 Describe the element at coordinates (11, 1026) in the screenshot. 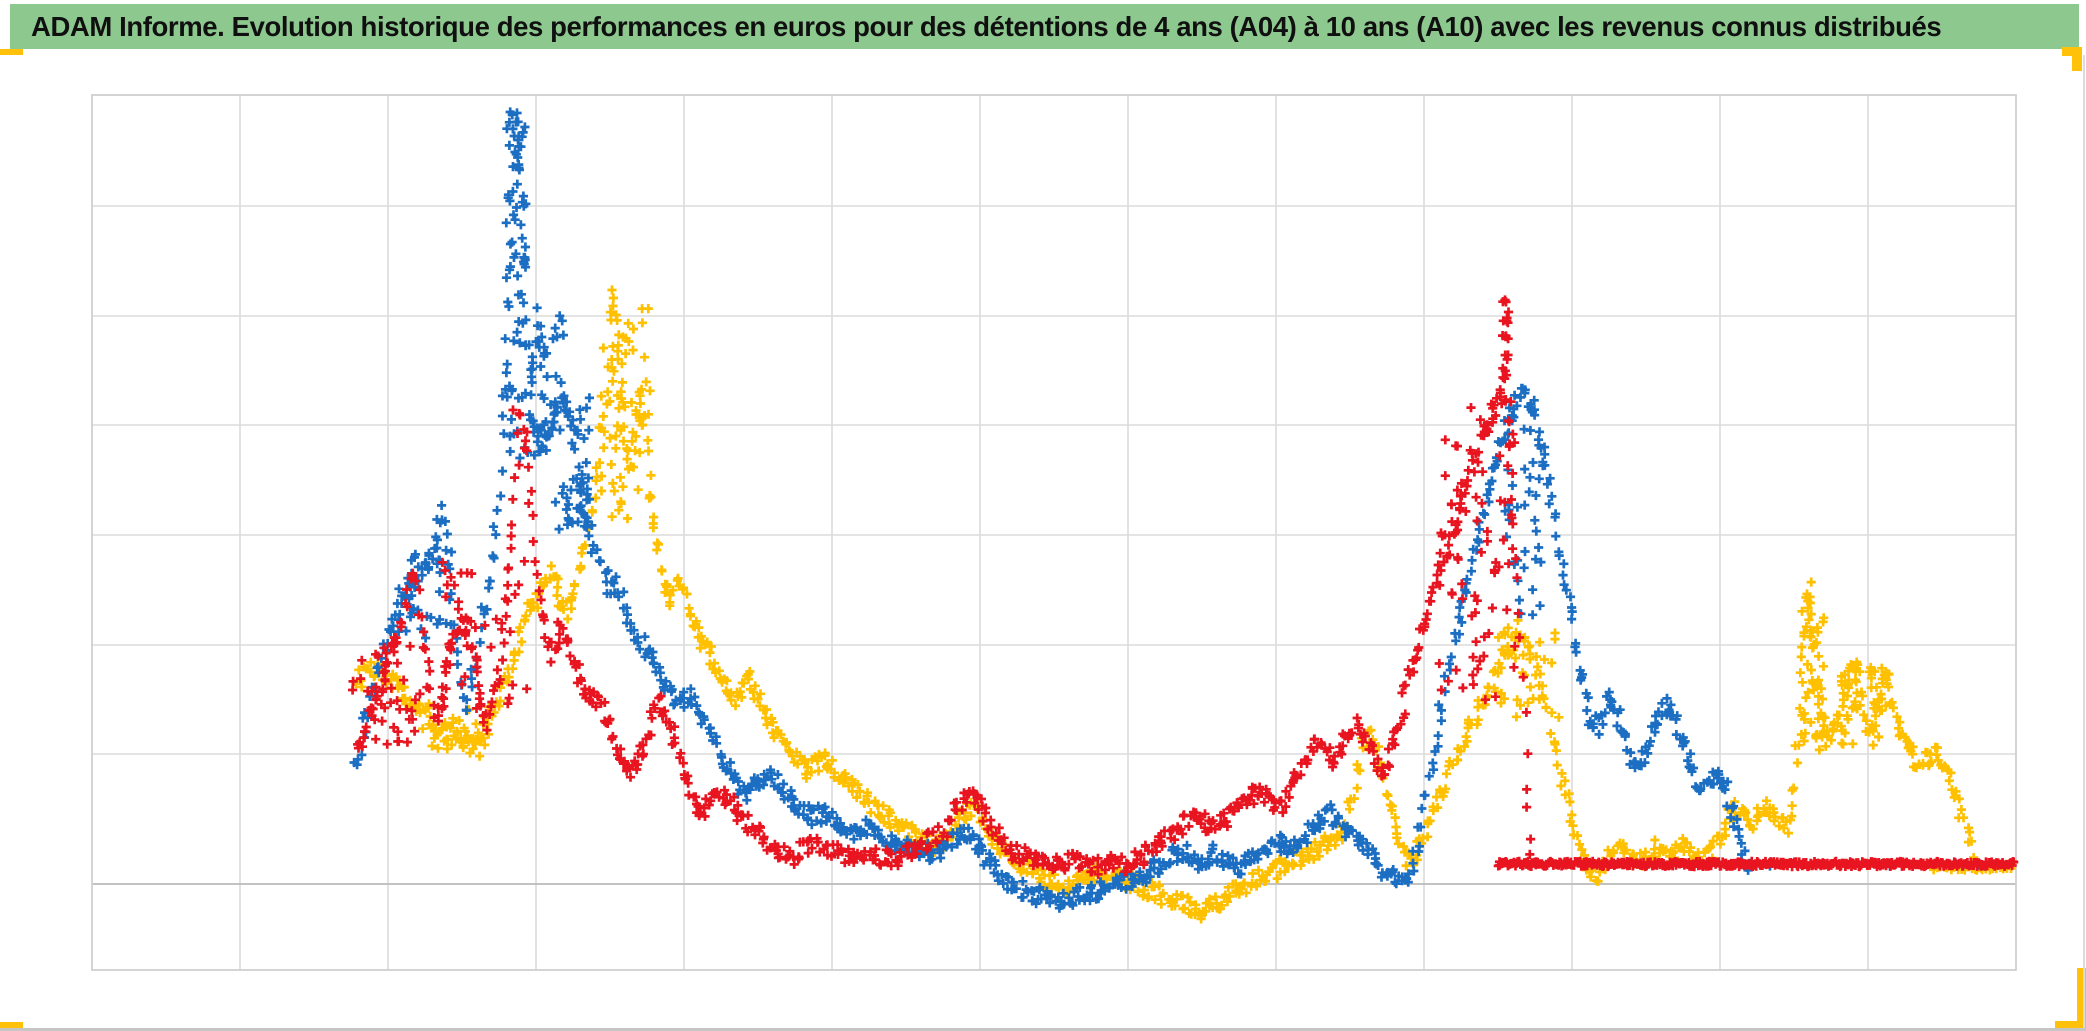

I see `corner-accent-bottom-left` at that location.